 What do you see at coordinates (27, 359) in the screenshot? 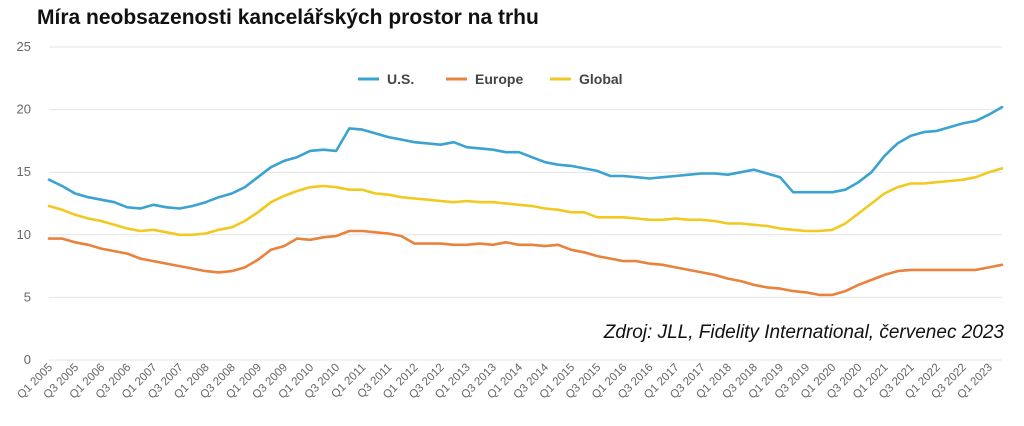
I see `y-tick-label: 0` at bounding box center [27, 359].